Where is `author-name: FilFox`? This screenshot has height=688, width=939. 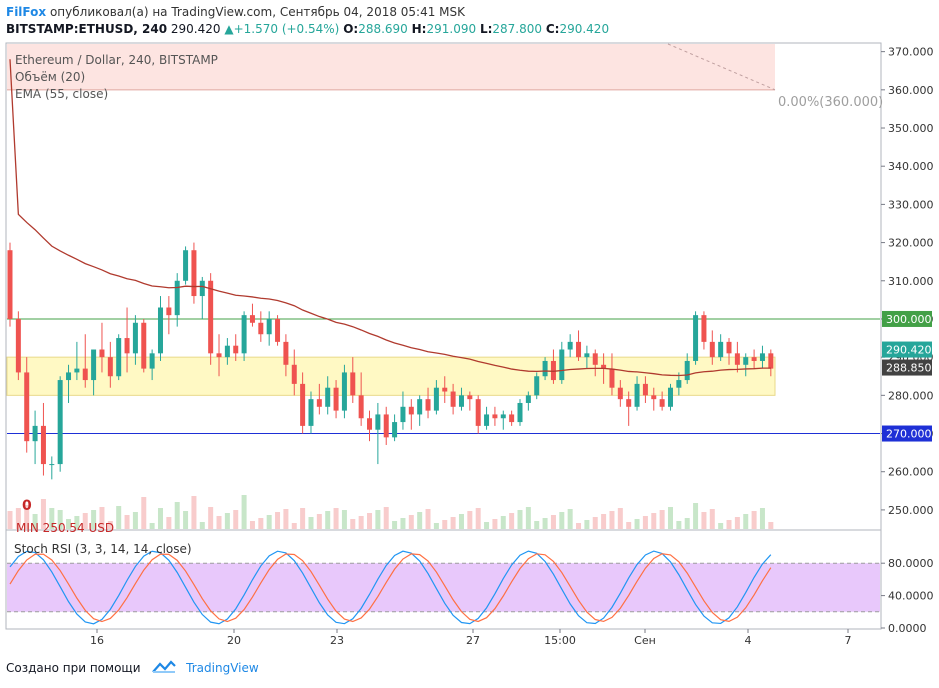
author-name: FilFox is located at coordinates (26, 12).